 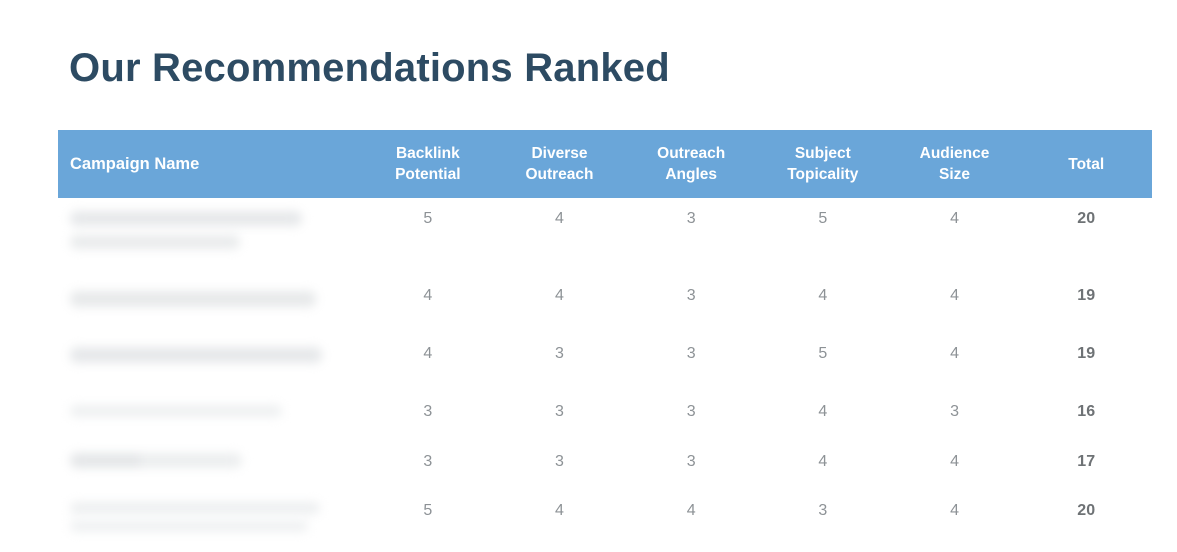 What do you see at coordinates (428, 164) in the screenshot?
I see `col-header-backlink-potential: Backlink Potential` at bounding box center [428, 164].